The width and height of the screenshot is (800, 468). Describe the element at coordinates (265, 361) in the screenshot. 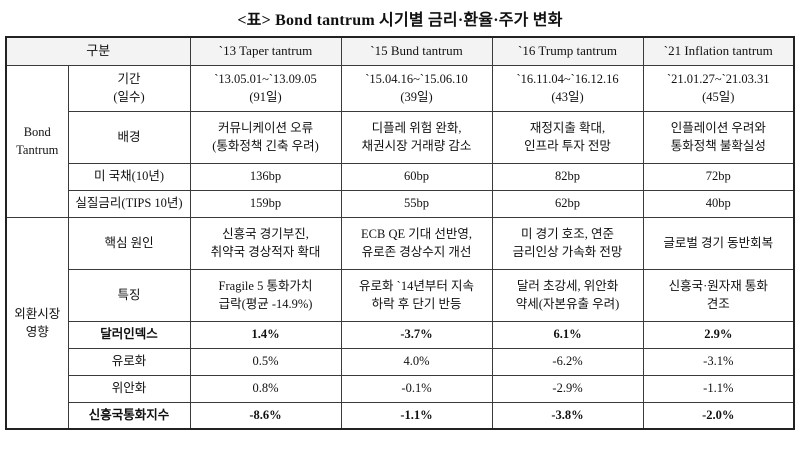

I see `table-cell: 0.5%` at that location.